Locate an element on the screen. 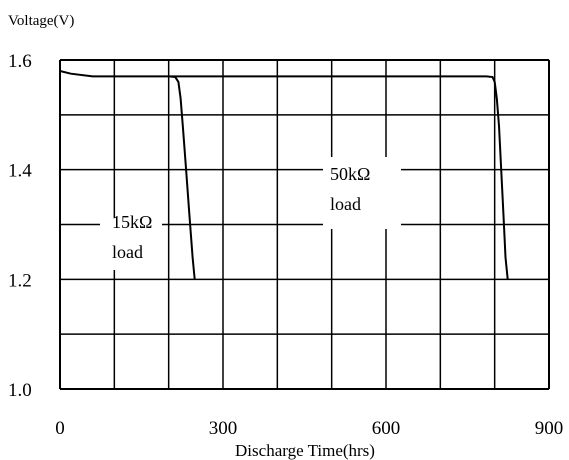 The width and height of the screenshot is (569, 460). series-label-2: 50kΩ is located at coordinates (350, 174).